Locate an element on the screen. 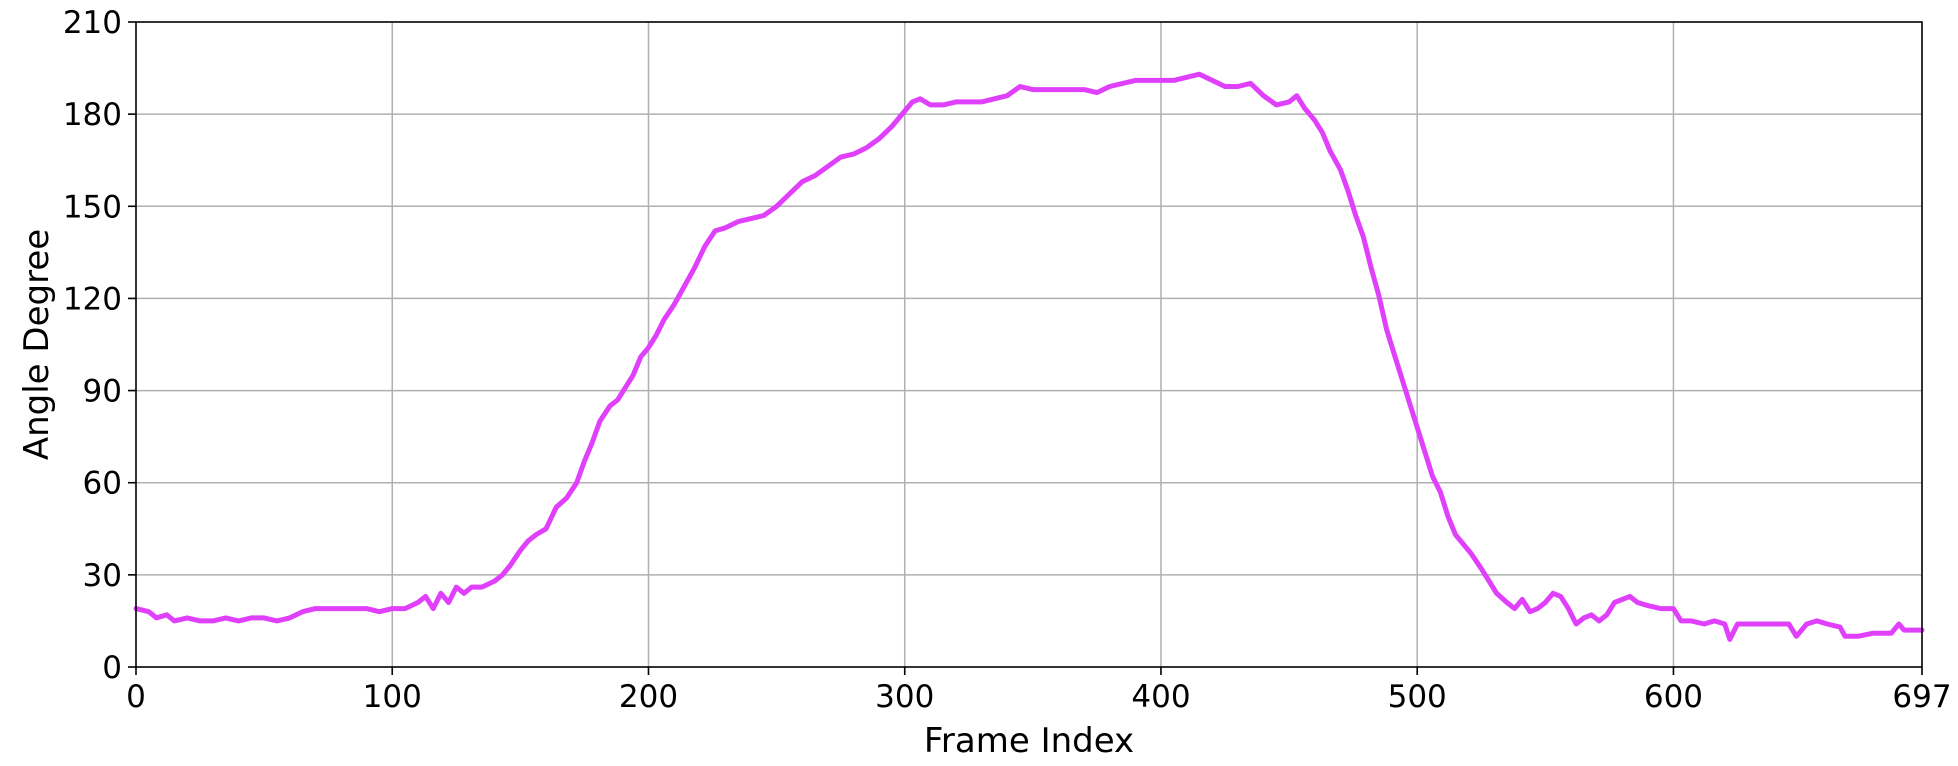  x-tick-label: 100 is located at coordinates (392, 697).